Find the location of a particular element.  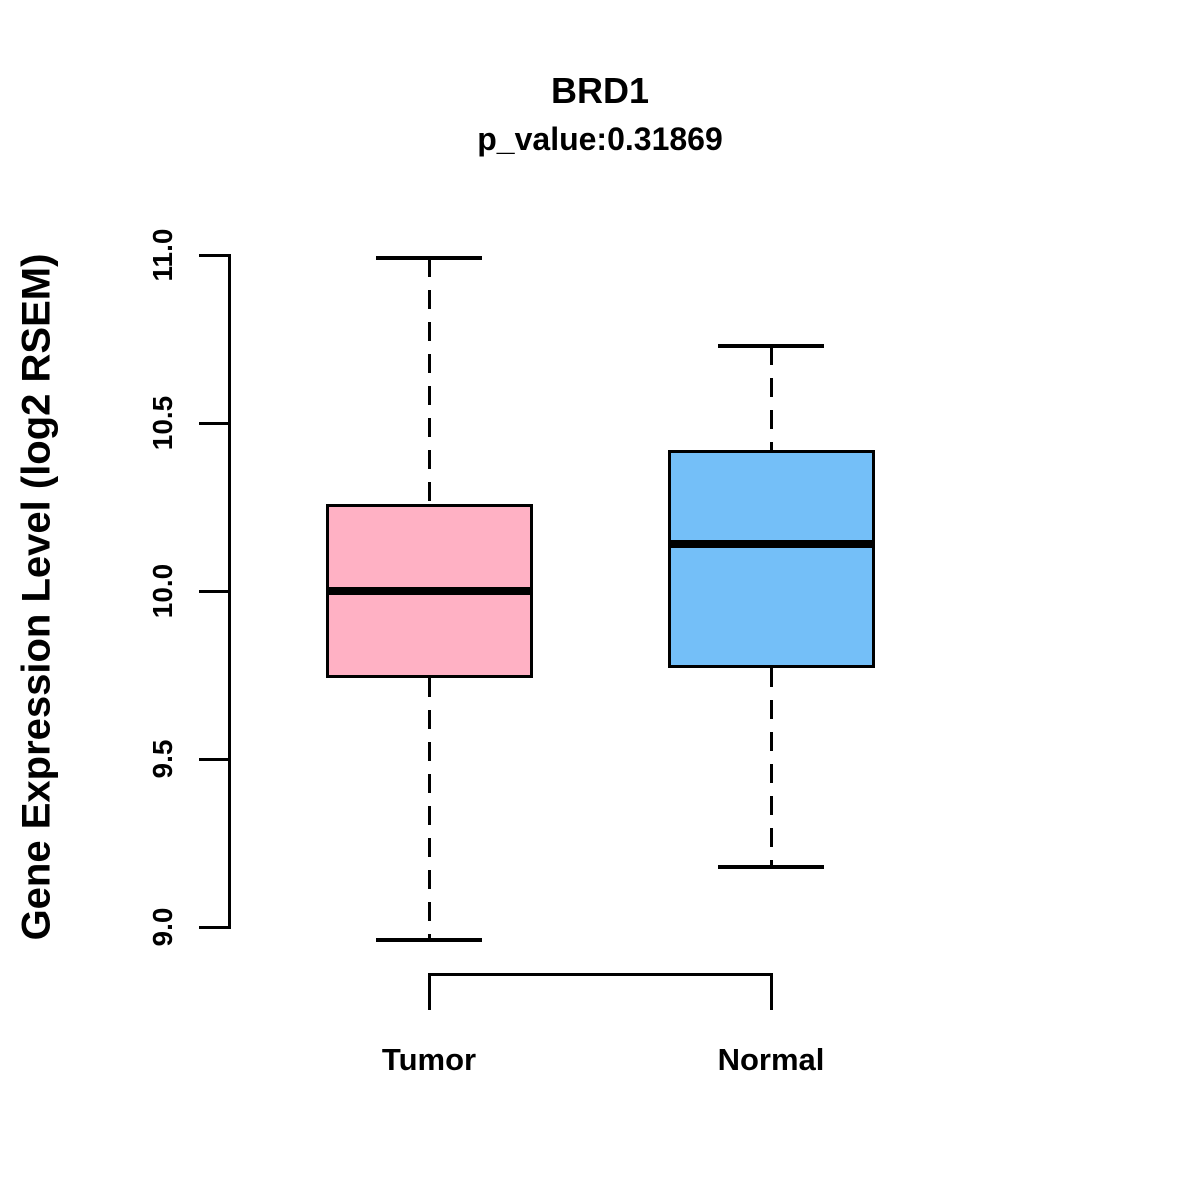

whisker-cap-lower-normal is located at coordinates (771, 866).